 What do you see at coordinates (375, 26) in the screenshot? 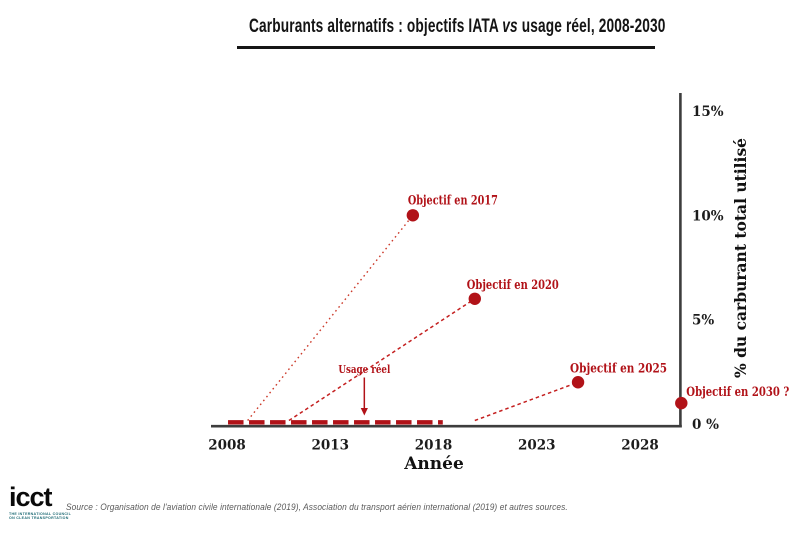
I see `chart-title-part1: Carburants alternatifs : objectifs IATA` at bounding box center [375, 26].